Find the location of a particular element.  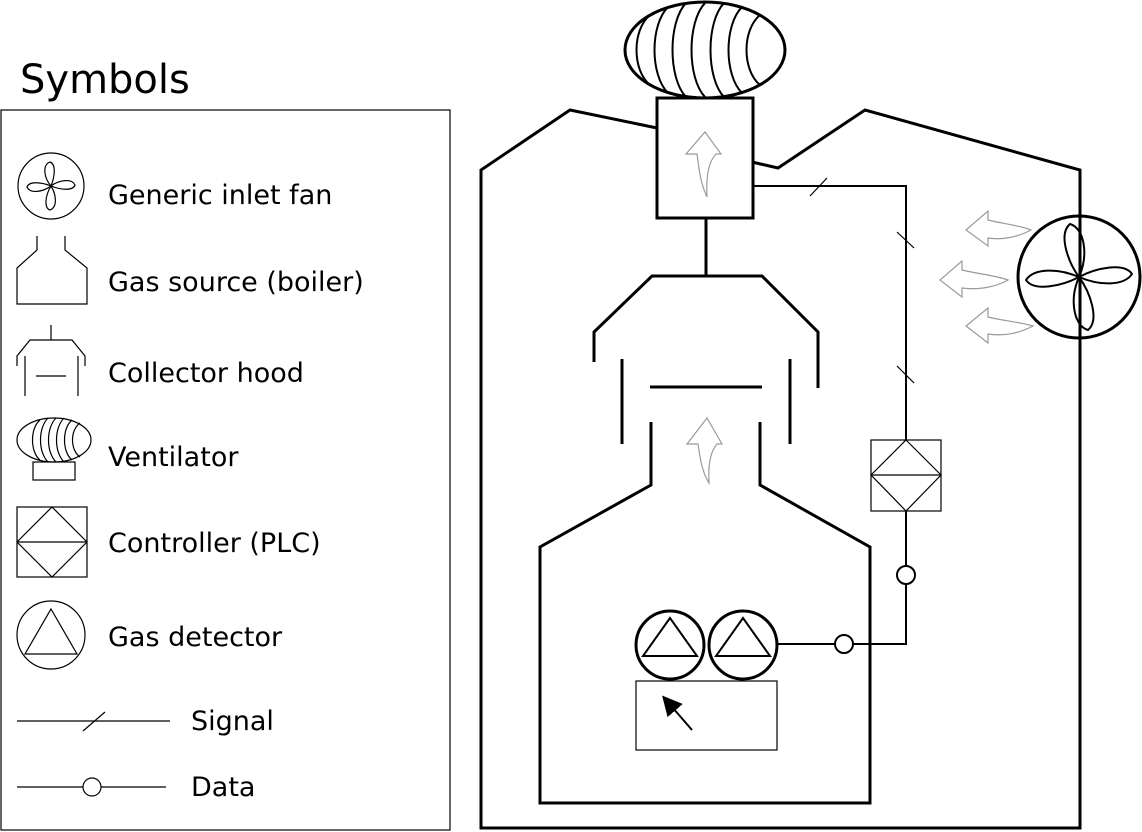

collector-hood-icon-main is located at coordinates (706, 359).